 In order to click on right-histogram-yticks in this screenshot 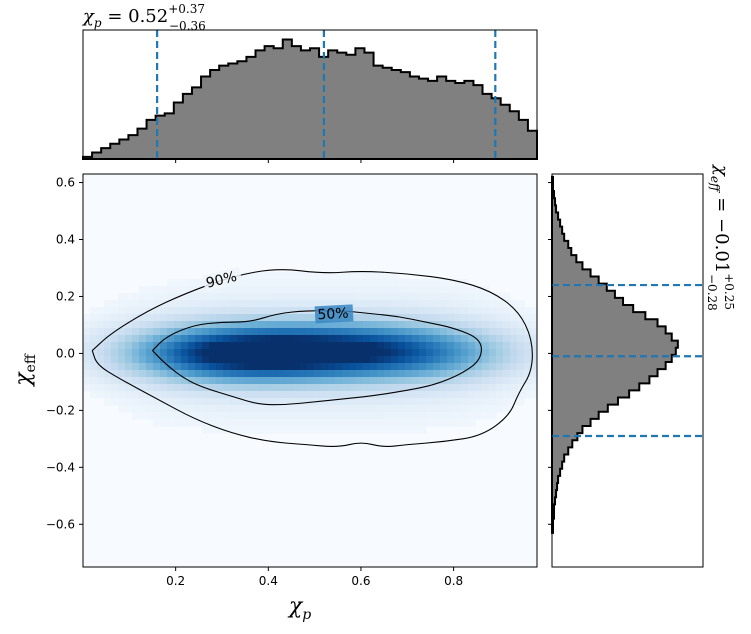, I will do `click(550, 353)`.